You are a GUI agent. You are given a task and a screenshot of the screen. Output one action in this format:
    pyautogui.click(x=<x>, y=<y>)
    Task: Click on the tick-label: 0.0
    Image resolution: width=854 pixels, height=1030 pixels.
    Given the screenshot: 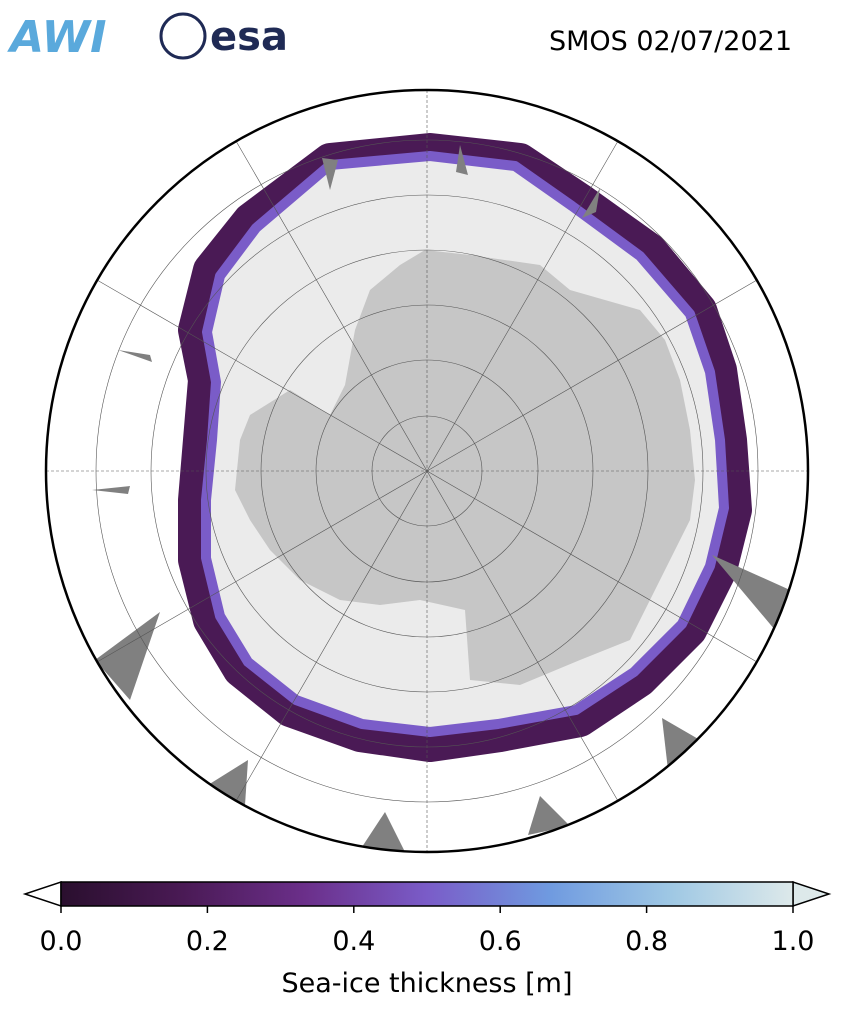 What is the action you would take?
    pyautogui.click(x=61, y=941)
    